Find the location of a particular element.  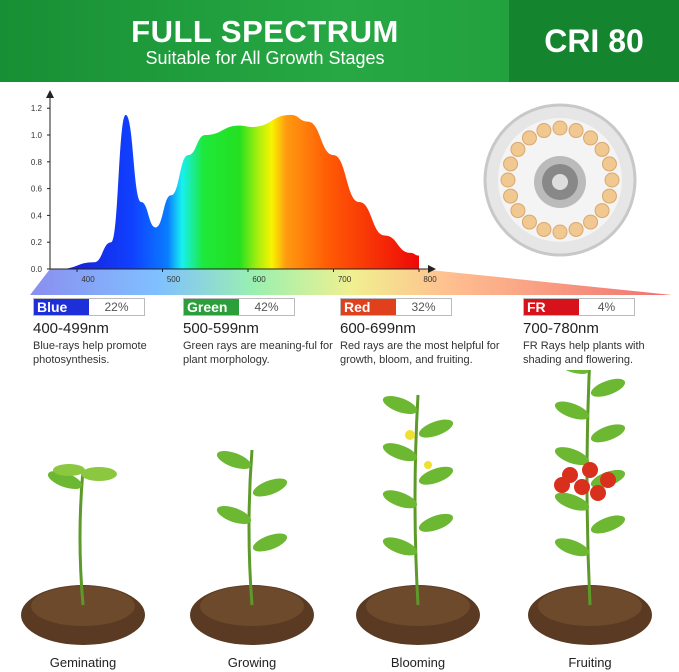

band-name: Green is located at coordinates (211, 307).